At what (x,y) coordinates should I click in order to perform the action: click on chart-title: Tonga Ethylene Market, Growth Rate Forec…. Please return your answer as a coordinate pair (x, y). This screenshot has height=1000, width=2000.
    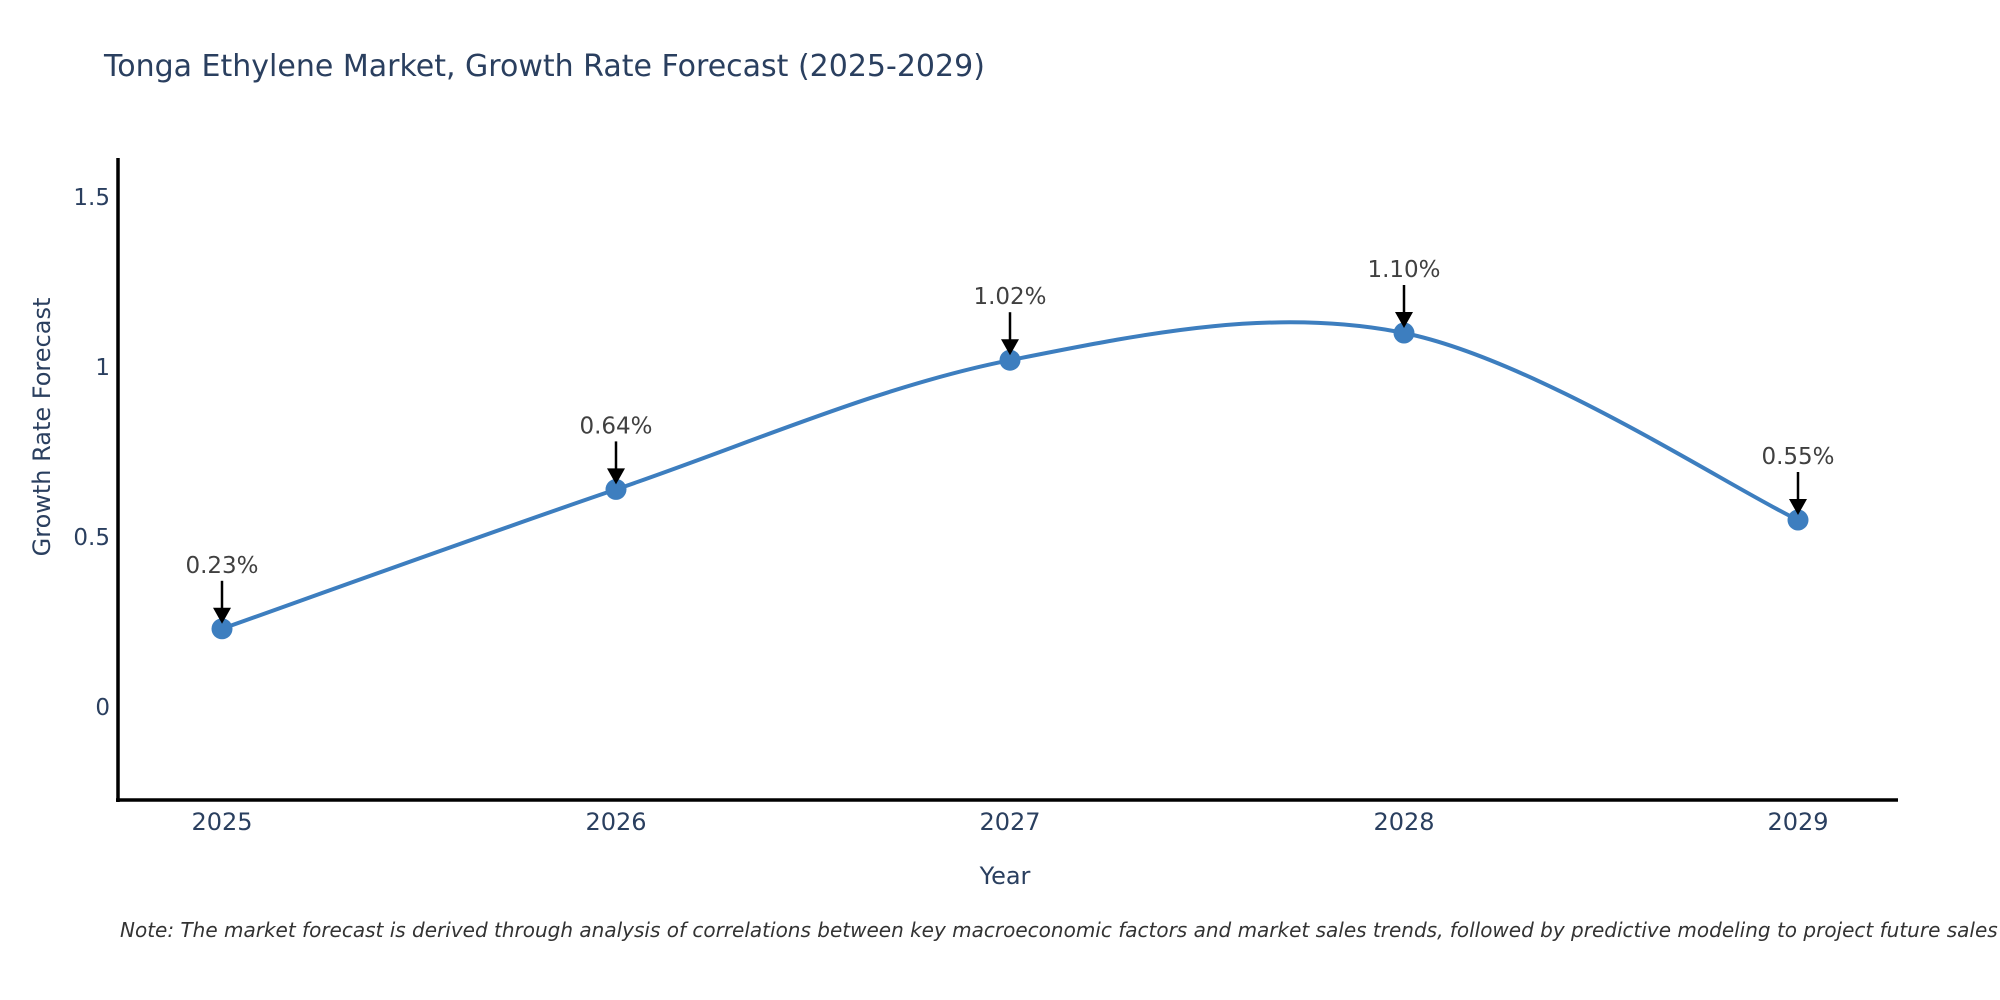
    Looking at the image, I should click on (544, 66).